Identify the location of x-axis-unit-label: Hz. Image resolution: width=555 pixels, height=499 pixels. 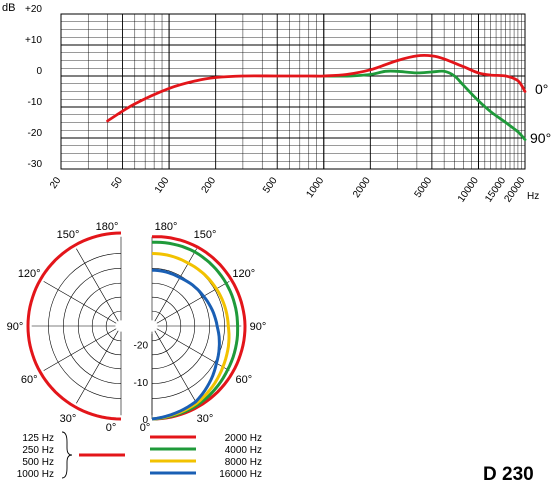
(533, 196).